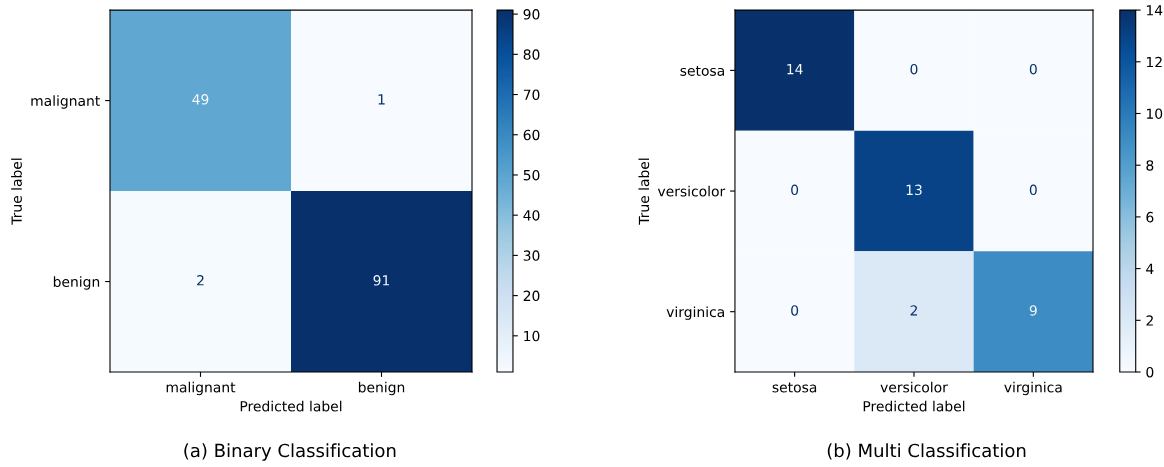 The width and height of the screenshot is (1164, 467). Describe the element at coordinates (1154, 62) in the screenshot. I see `color-bar-label: 12` at that location.